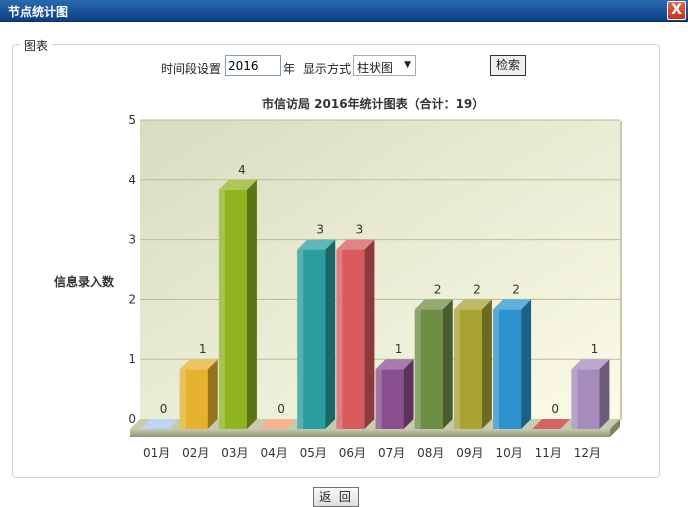  I want to click on bar-05月, so click(316, 334).